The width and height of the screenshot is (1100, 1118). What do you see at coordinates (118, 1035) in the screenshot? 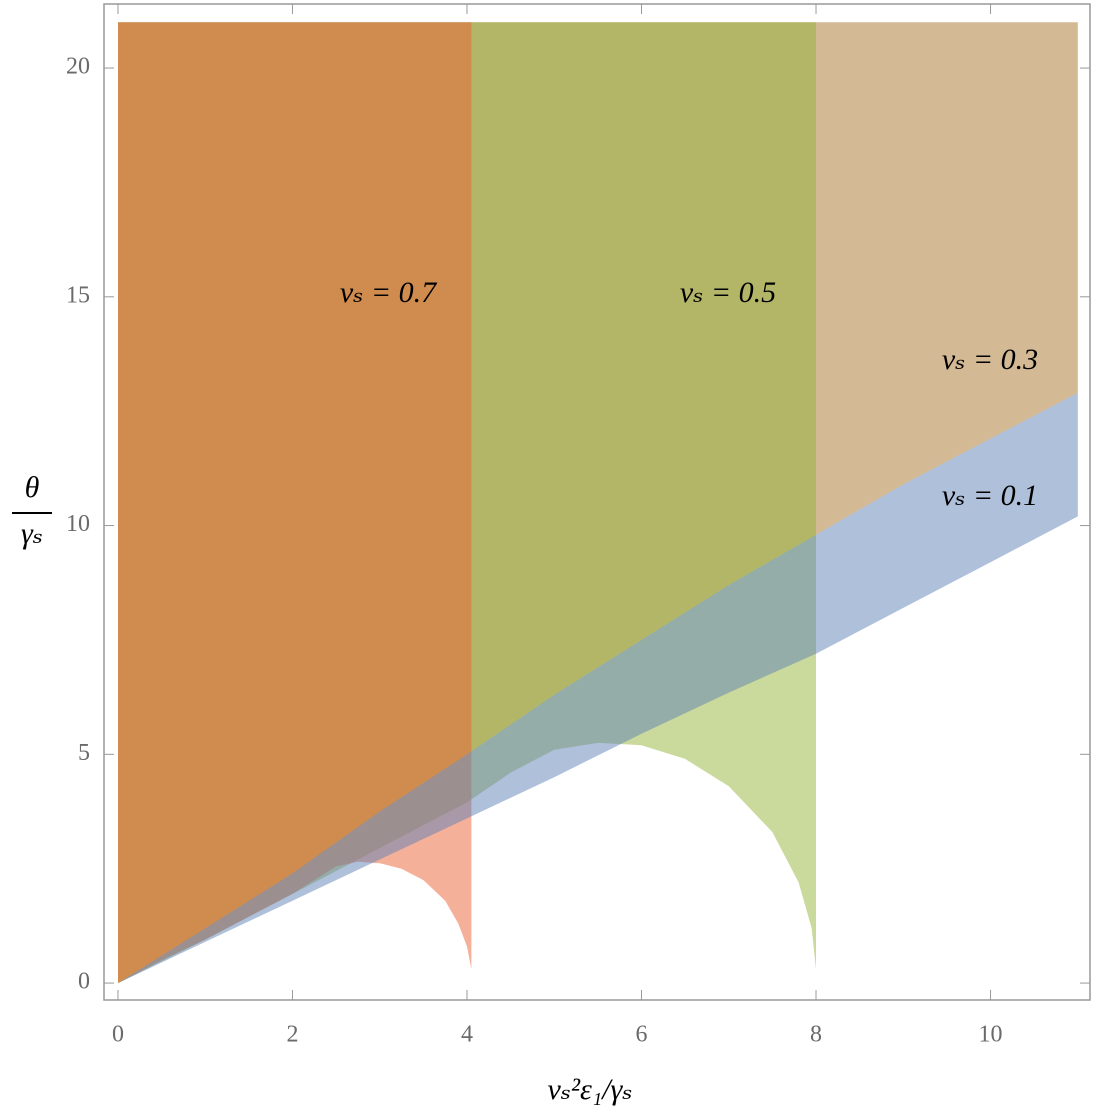
I see `x-tick-label: 0` at bounding box center [118, 1035].